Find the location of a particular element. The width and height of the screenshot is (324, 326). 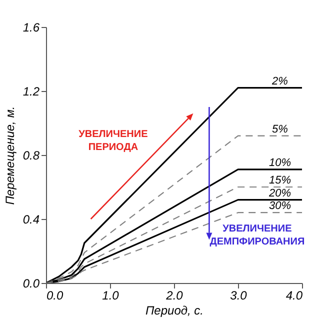

y-tick-label: 0.8 is located at coordinates (31, 155).